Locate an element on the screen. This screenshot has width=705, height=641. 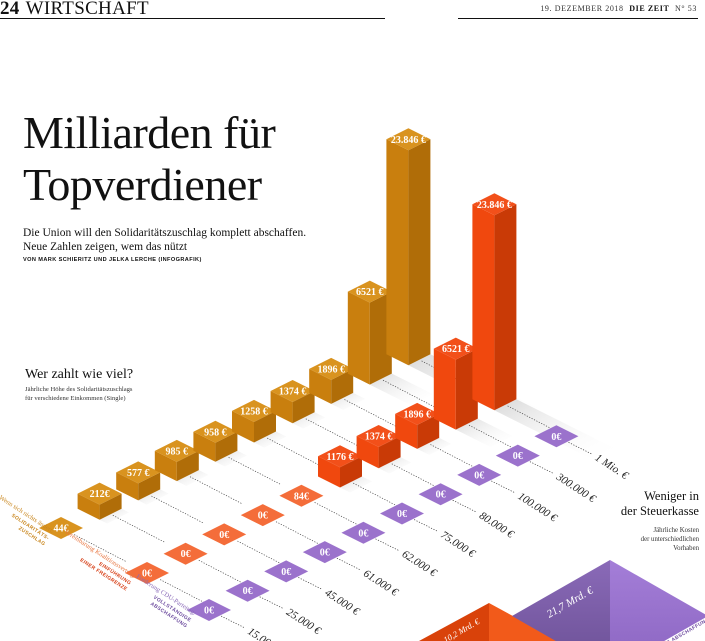
bar-current-6: 1374 € is located at coordinates (292, 401).